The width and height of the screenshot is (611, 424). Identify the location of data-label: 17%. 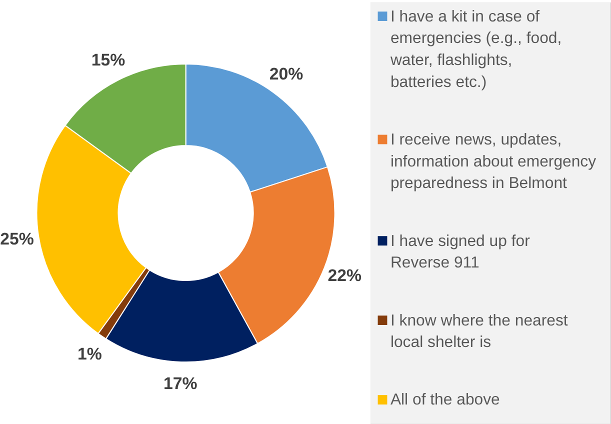
(181, 383).